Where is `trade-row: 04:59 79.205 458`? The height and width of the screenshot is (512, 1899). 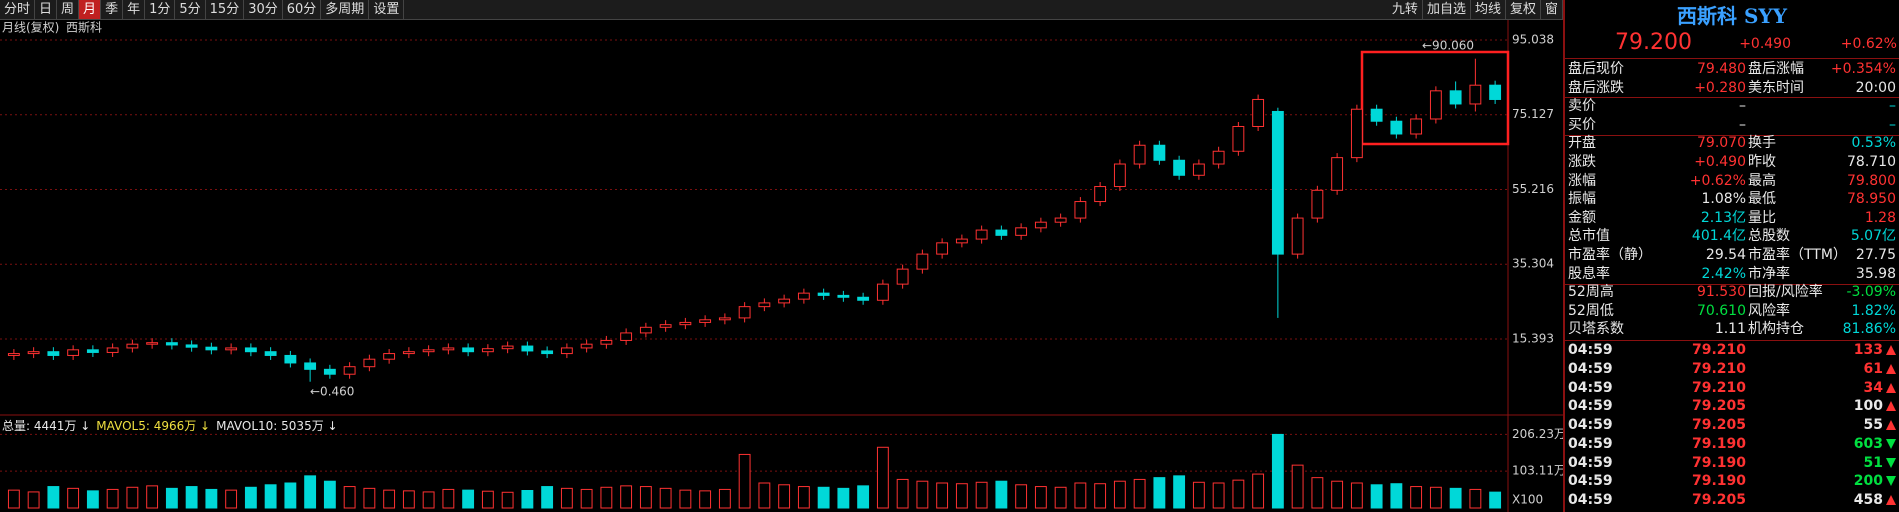
trade-row: 04:59 79.205 458 is located at coordinates (1732, 500).